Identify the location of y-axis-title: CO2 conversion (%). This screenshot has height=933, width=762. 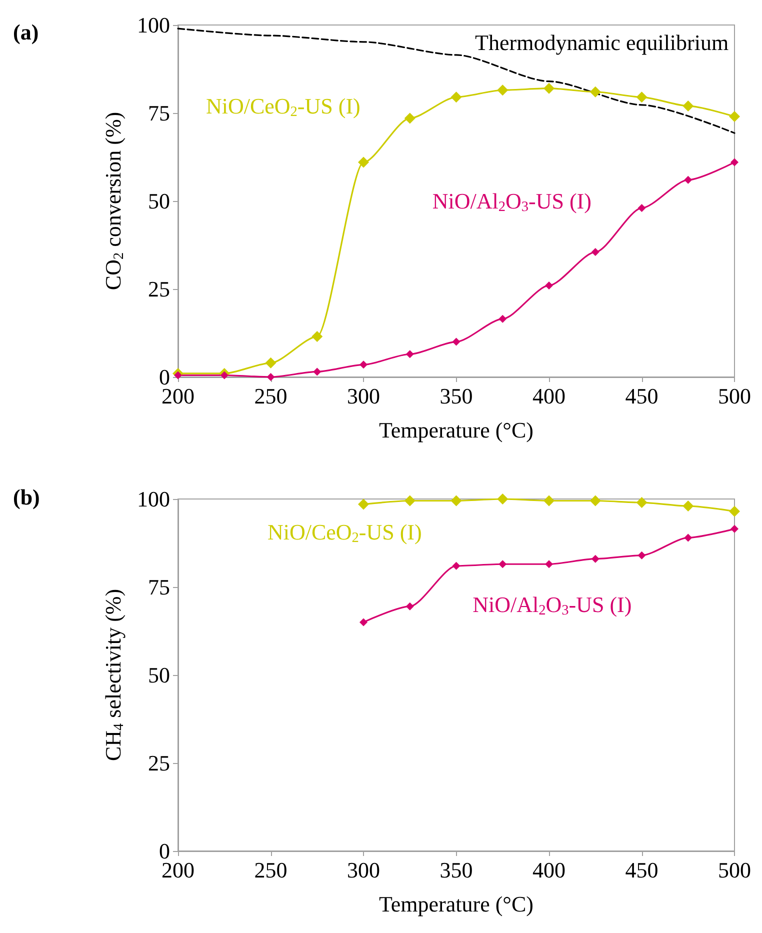
(113, 201).